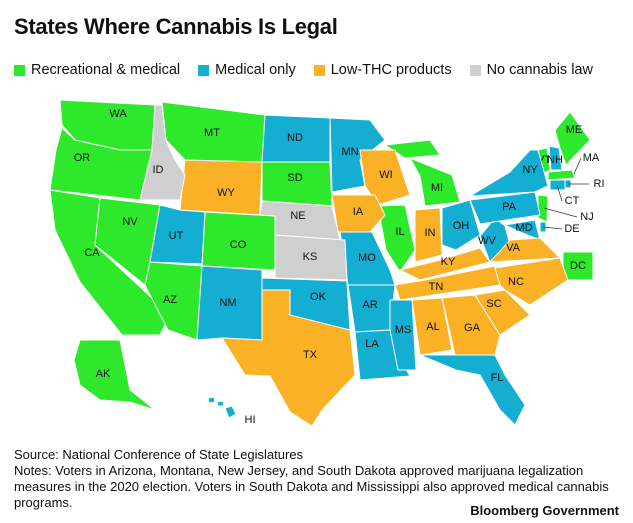 The width and height of the screenshot is (633, 523). I want to click on state-label: GA, so click(472, 328).